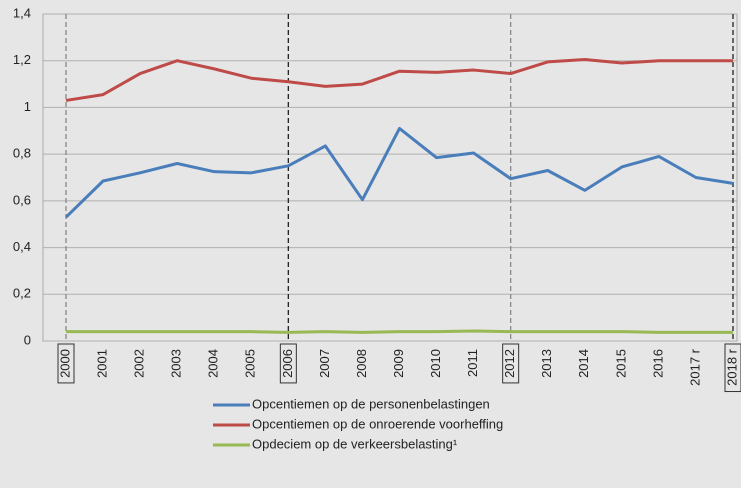 This screenshot has width=741, height=488. Describe the element at coordinates (435, 363) in the screenshot. I see `x-tick-label: 2010` at that location.